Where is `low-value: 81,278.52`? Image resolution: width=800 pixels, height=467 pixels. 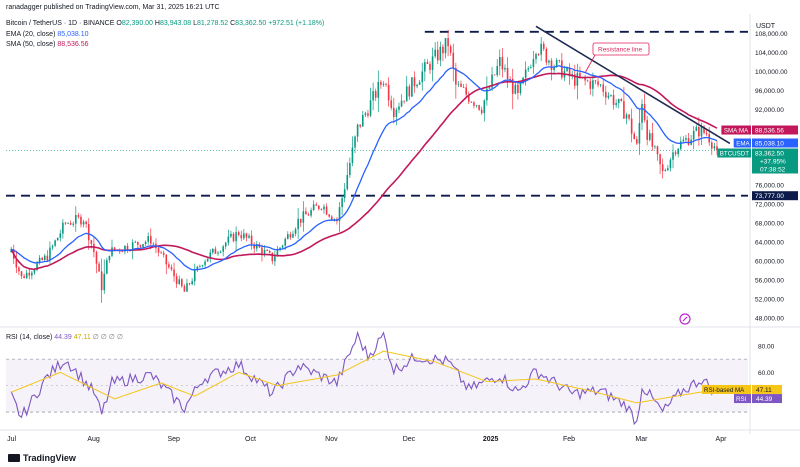
low-value: 81,278.52 is located at coordinates (213, 23).